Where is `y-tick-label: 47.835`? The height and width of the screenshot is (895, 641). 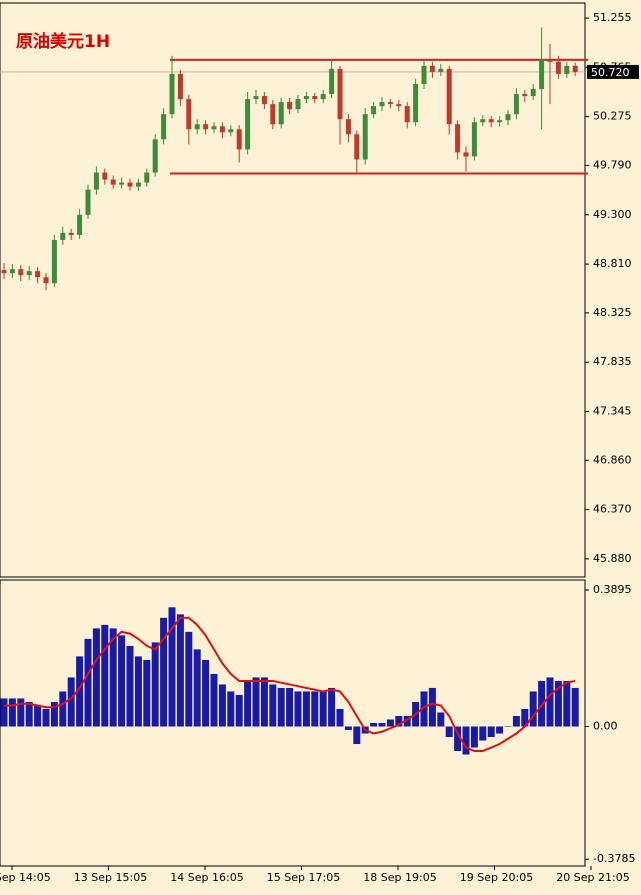 y-tick-label: 47.835 is located at coordinates (612, 361).